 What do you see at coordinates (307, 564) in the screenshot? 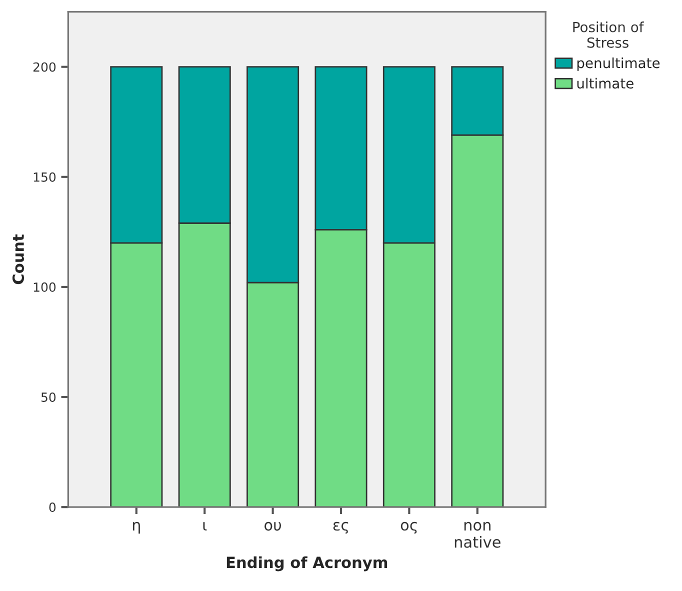
I see `x-axis-title: Ending of Acronym` at bounding box center [307, 564].